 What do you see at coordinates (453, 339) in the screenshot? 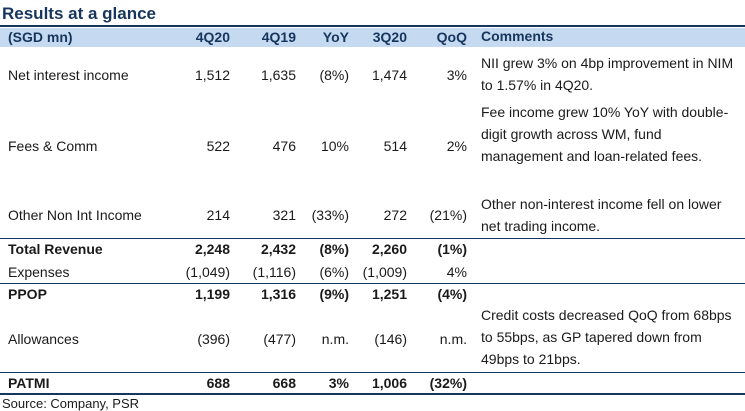
I see `cell-qoq: n.m.` at bounding box center [453, 339].